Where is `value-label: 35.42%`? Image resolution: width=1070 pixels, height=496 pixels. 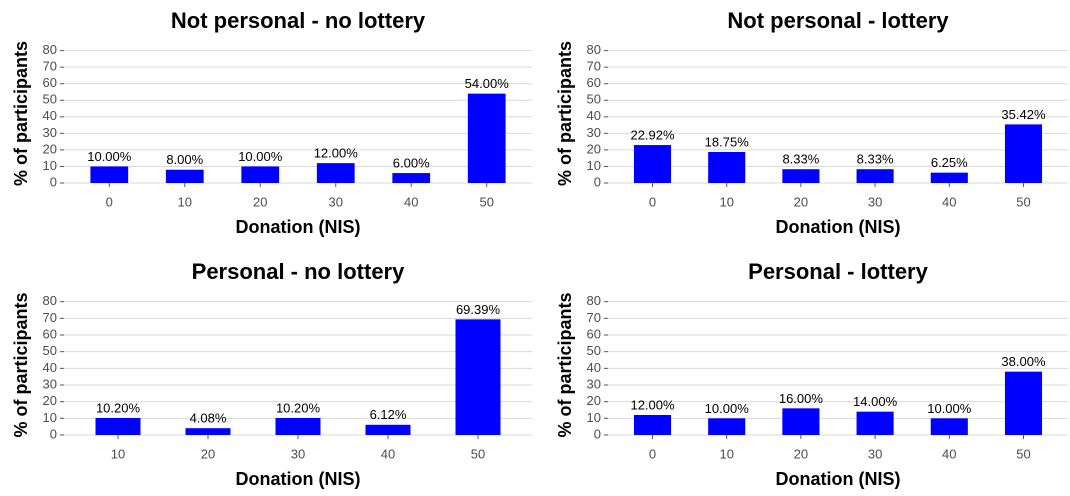 value-label: 35.42% is located at coordinates (1023, 114).